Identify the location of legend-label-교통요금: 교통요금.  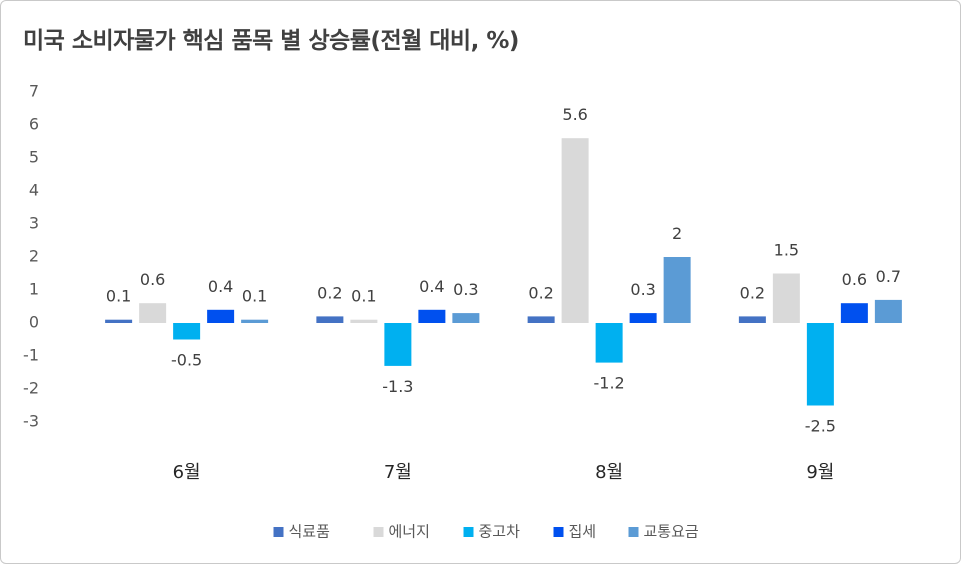
(671, 532).